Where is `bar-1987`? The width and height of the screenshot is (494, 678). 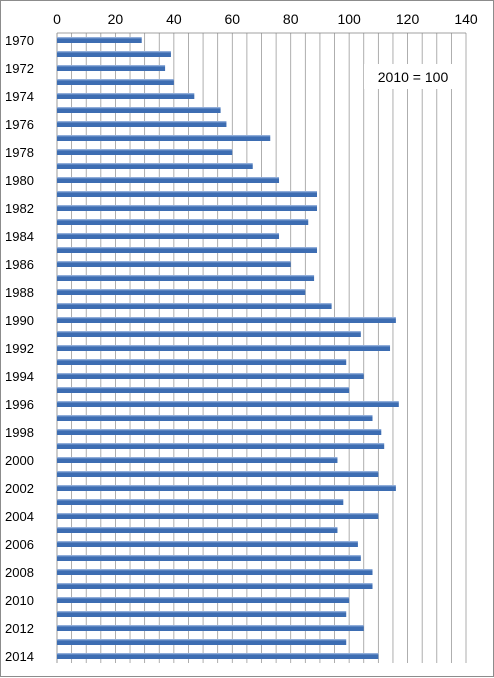
bar-1987 is located at coordinates (186, 278).